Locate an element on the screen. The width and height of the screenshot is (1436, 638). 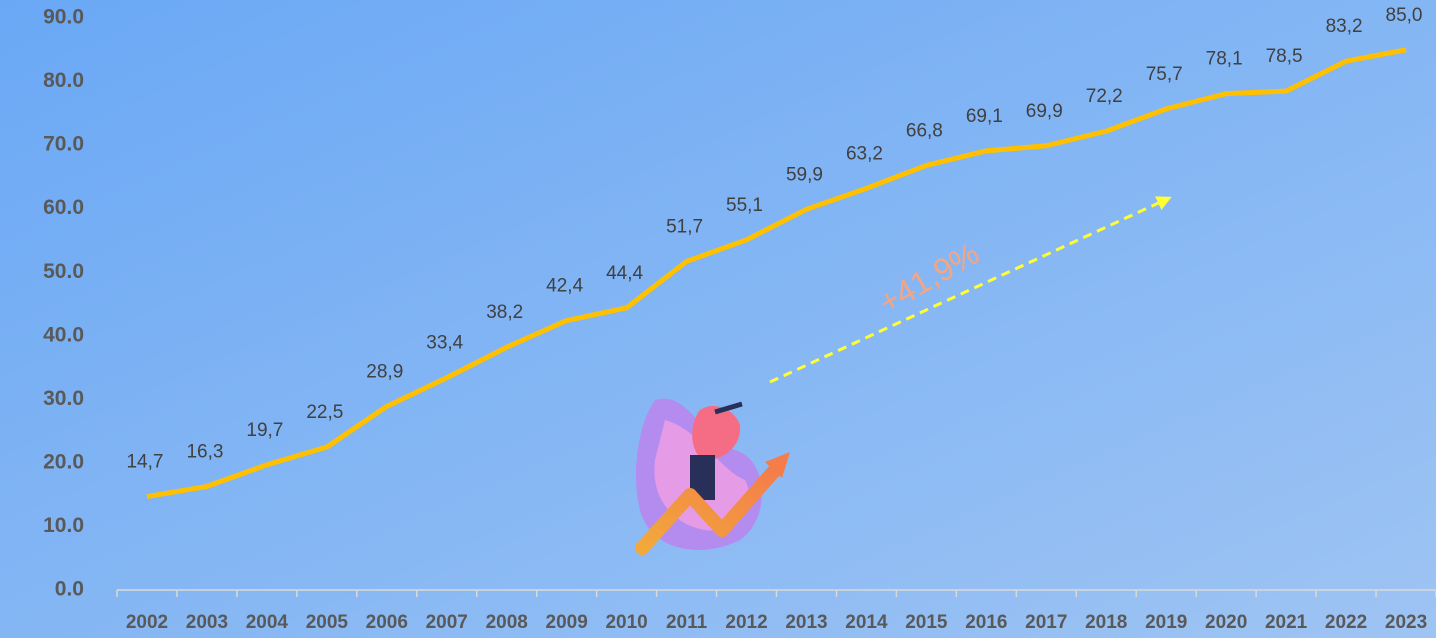
y-tick-label: 40.0 is located at coordinates (63, 334).